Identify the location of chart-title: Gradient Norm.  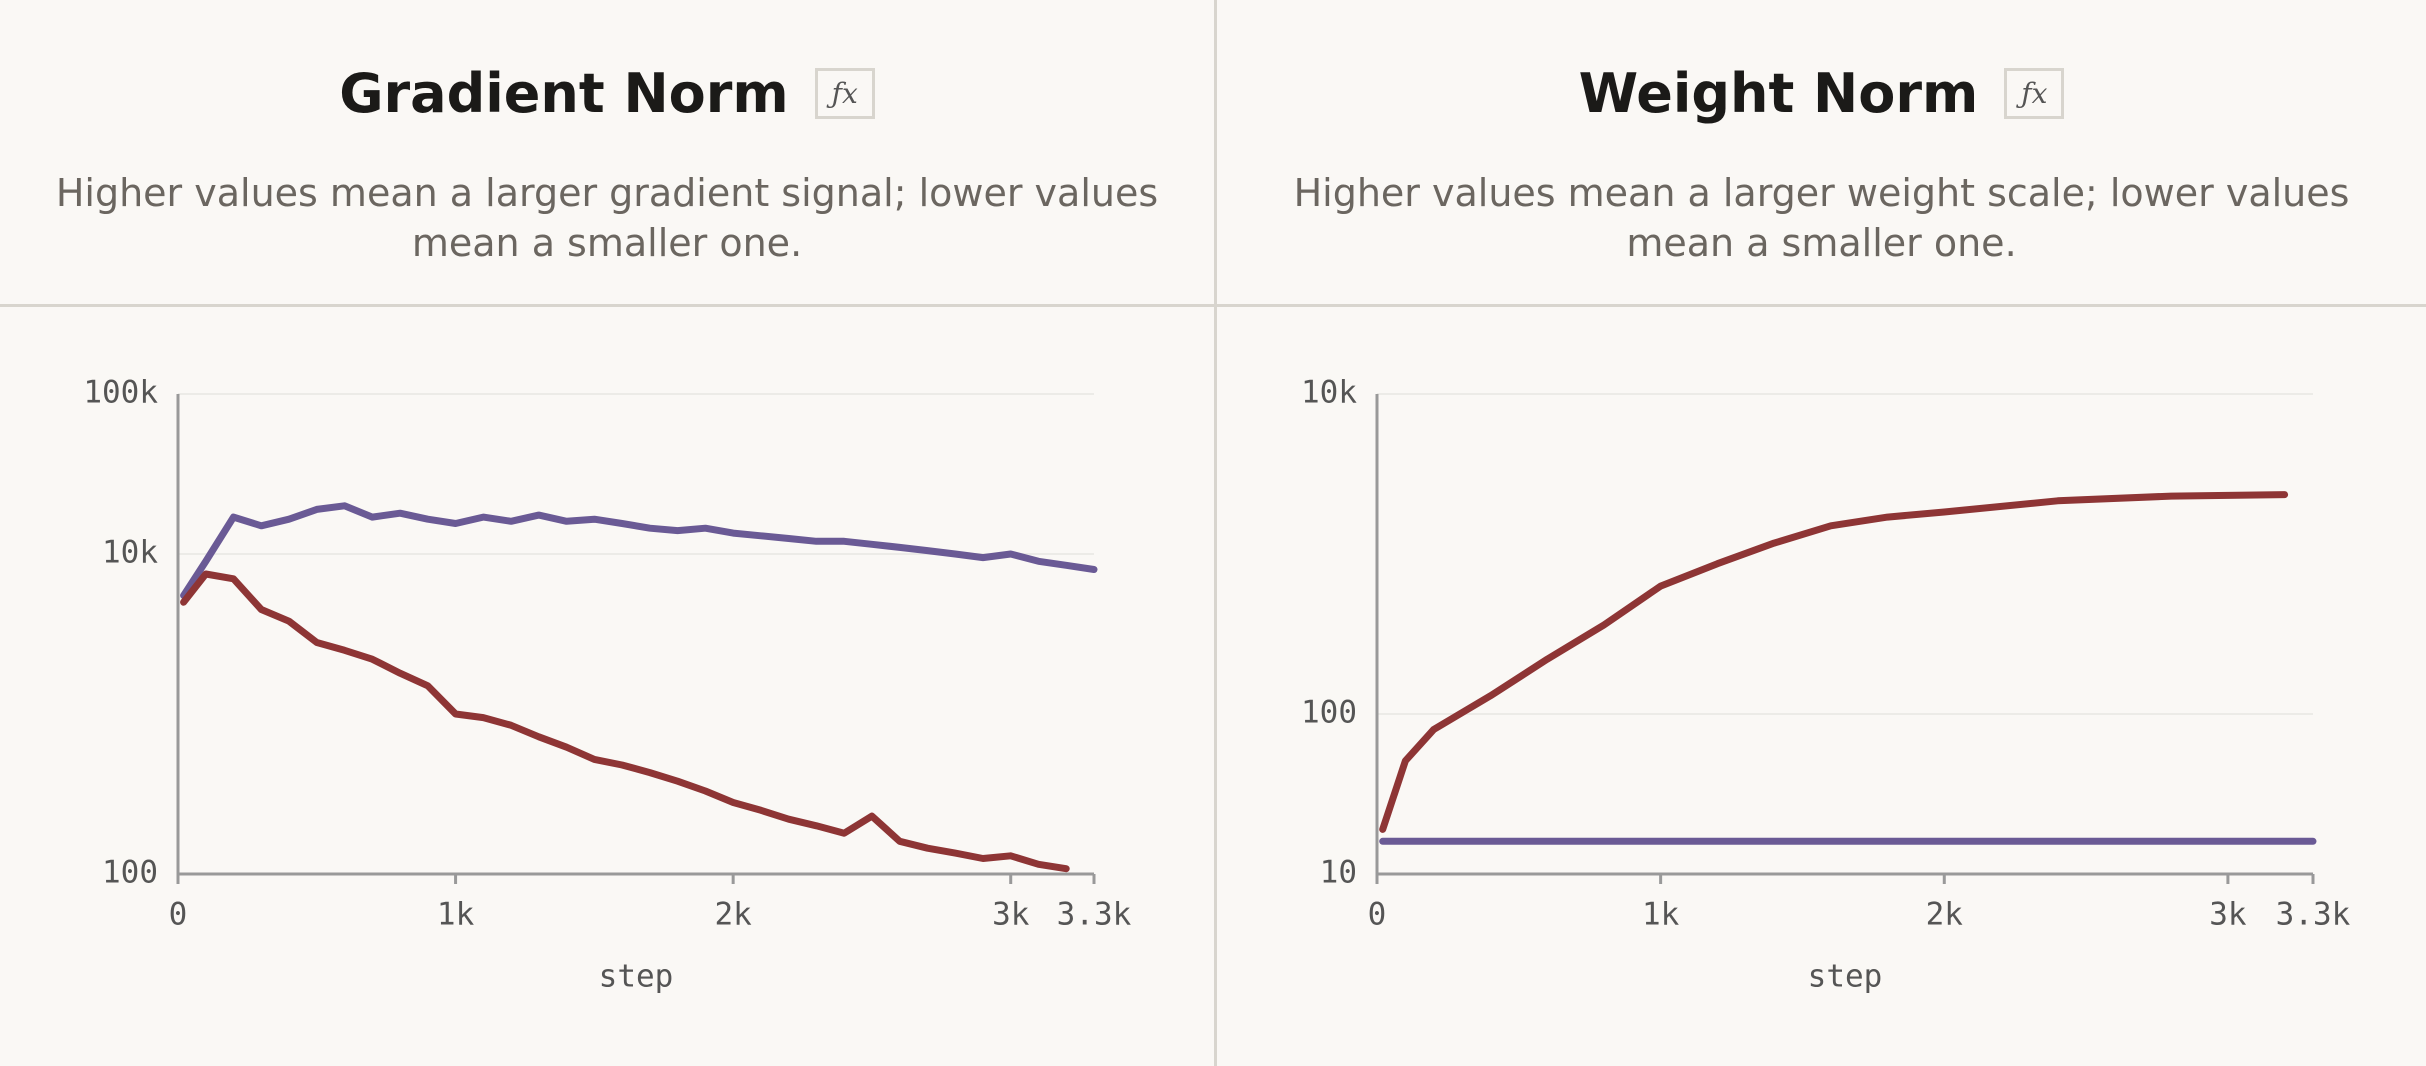
(564, 93).